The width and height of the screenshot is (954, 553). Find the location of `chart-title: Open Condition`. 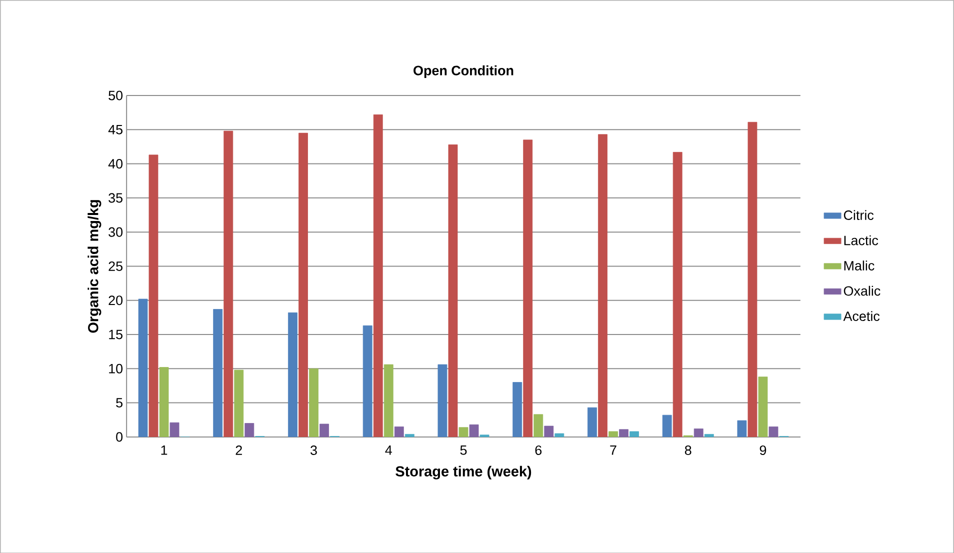

chart-title: Open Condition is located at coordinates (464, 71).